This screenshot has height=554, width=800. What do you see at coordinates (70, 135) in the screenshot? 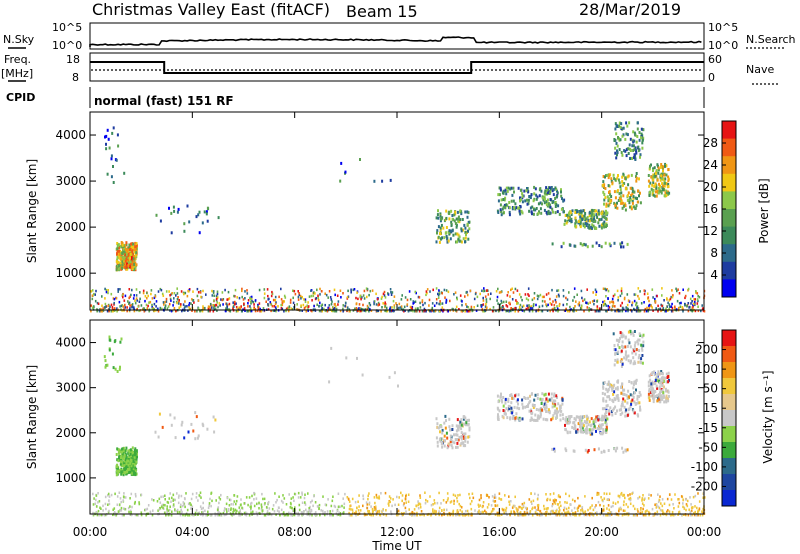
I see `y-tick-label: 4000` at bounding box center [70, 135].